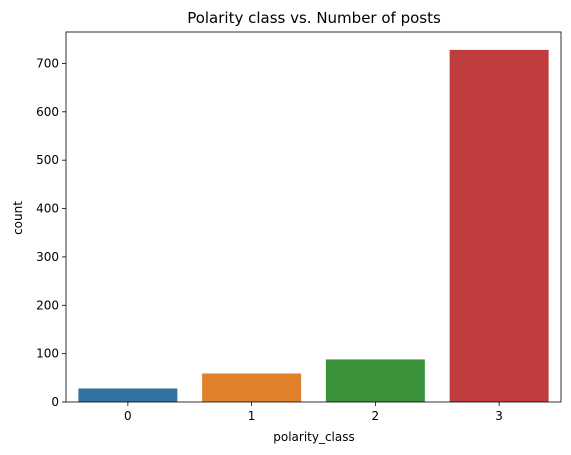  Describe the element at coordinates (47, 257) in the screenshot. I see `y-tick-label-300: 300` at that location.